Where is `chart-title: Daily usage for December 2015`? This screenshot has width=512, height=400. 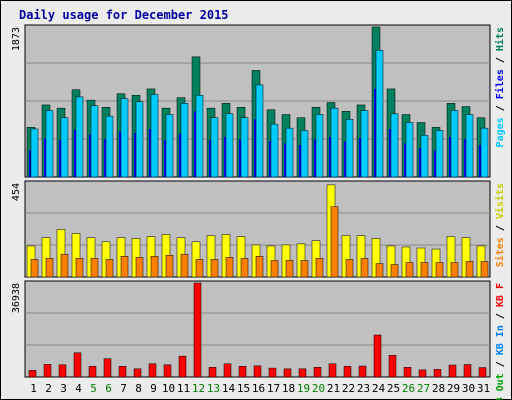 chart-title: Daily usage for December 2015 is located at coordinates (124, 15).